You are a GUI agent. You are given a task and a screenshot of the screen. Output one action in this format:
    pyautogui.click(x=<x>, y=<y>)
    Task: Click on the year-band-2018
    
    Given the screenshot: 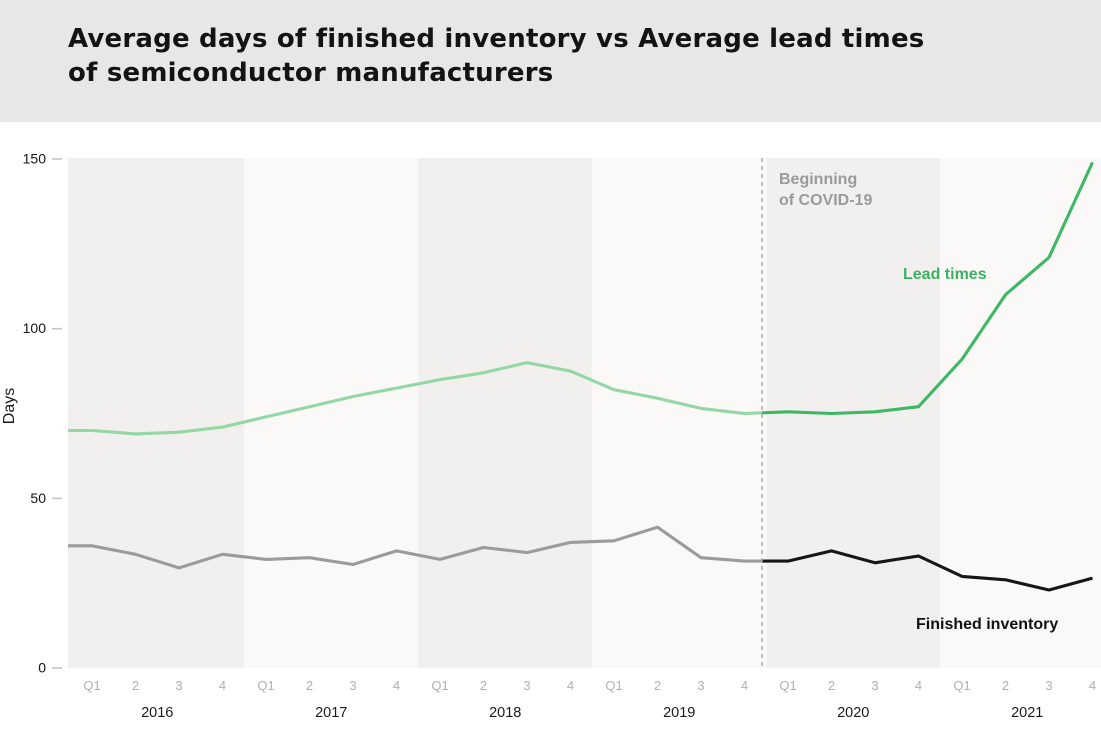 What is the action you would take?
    pyautogui.click(x=505, y=413)
    